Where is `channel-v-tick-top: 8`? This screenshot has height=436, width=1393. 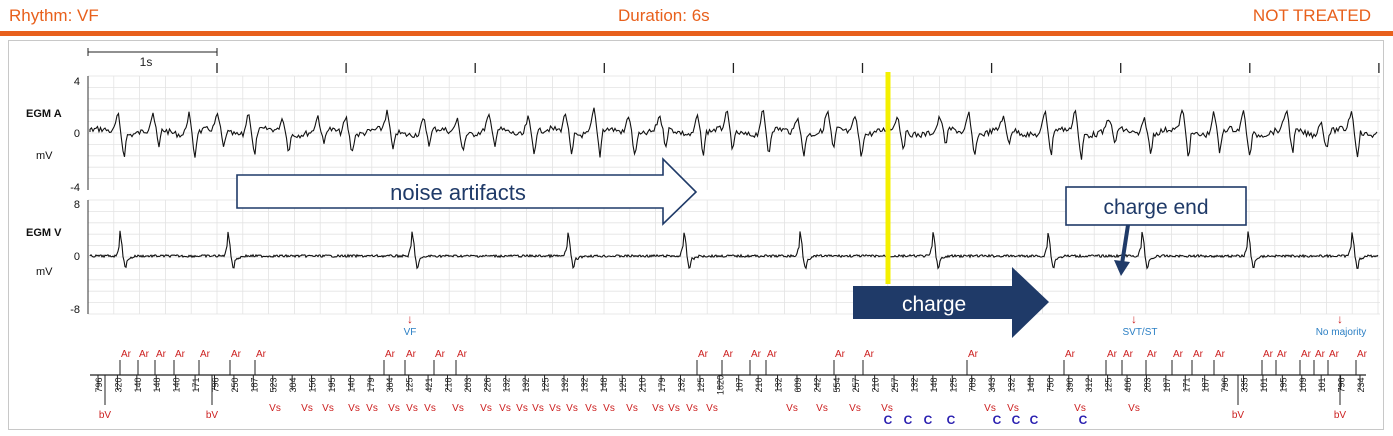
channel-v-tick-top: 8 is located at coordinates (77, 205).